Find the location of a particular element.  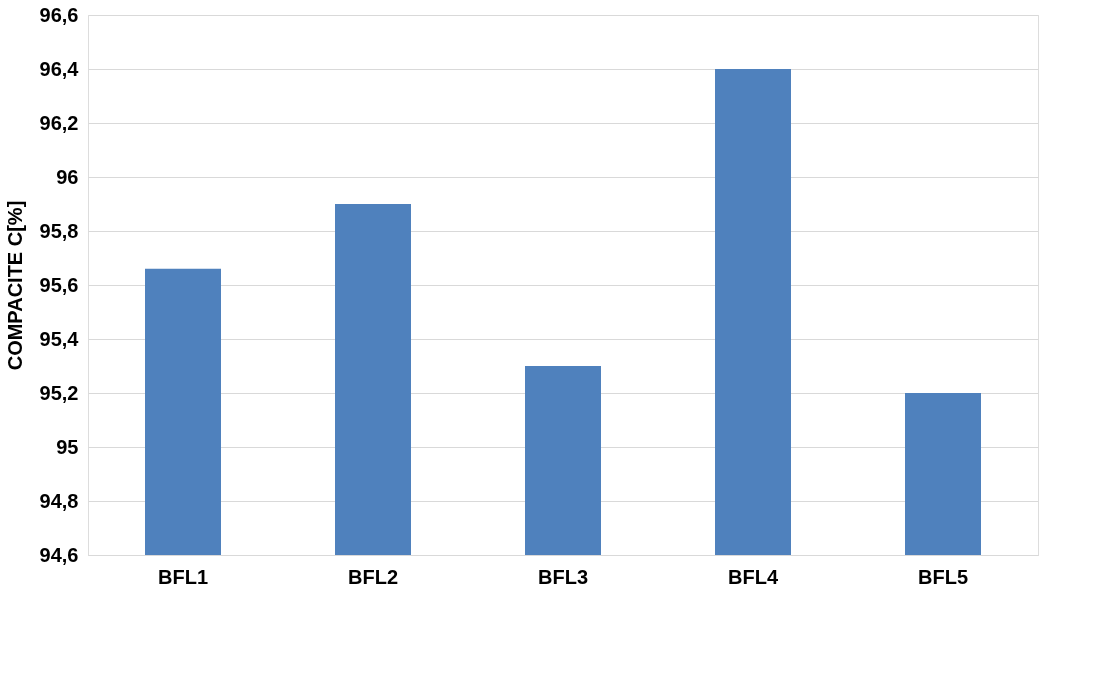

y-tick-label: 96,4 is located at coordinates (59, 68).